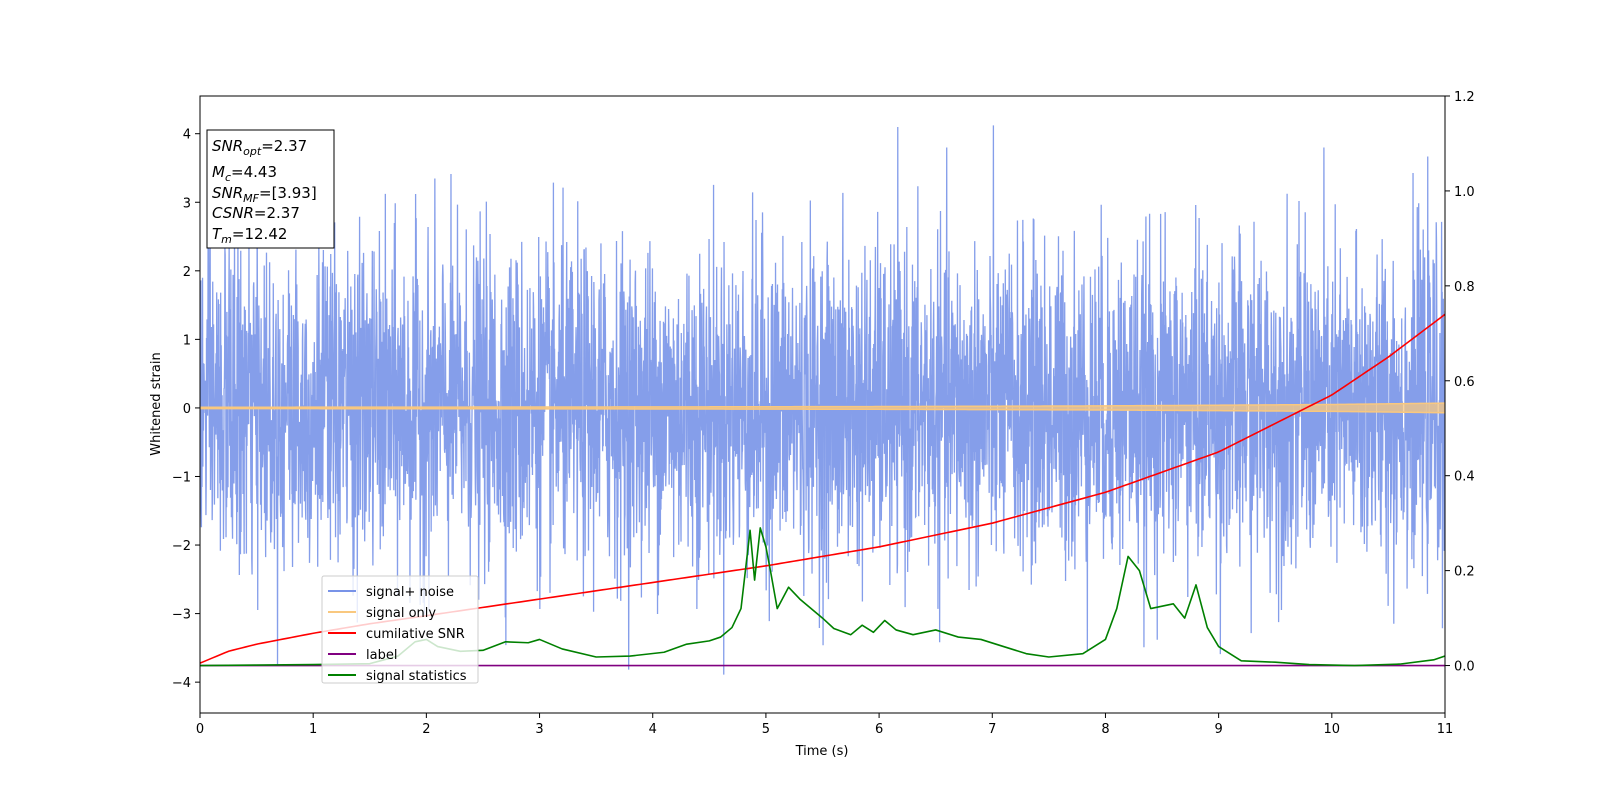 This screenshot has width=1600, height=800. I want to click on info-snr-mf-sub: MF, so click(251, 198).